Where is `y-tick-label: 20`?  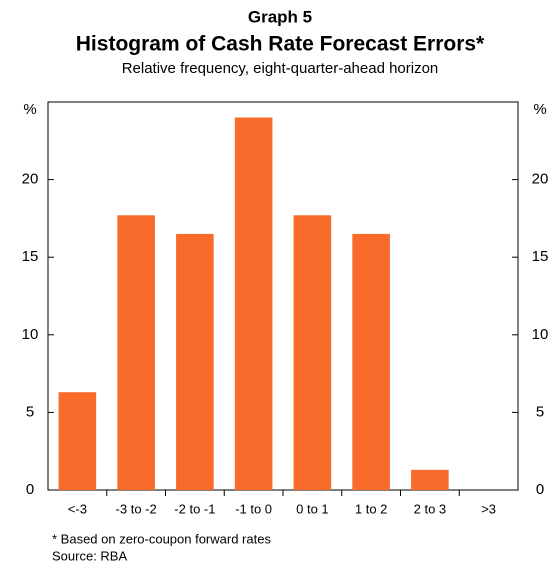
y-tick-label: 20 is located at coordinates (30, 179).